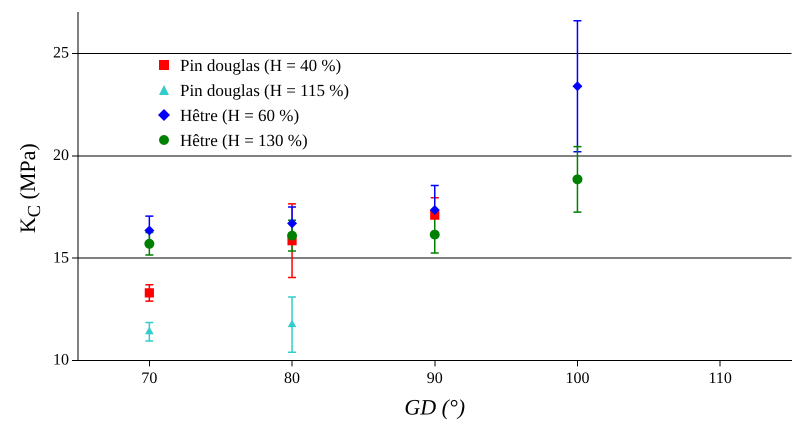 This screenshot has height=430, width=798. Describe the element at coordinates (244, 141) in the screenshot. I see `legend-label: Hêtre (H = 130 %)` at that location.